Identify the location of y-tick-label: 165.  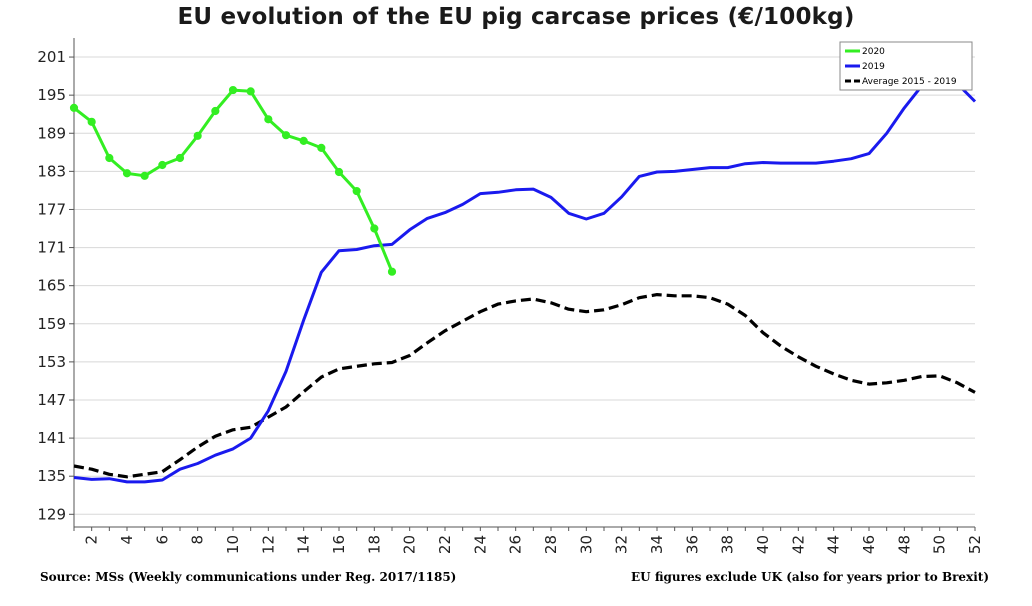
(51, 286).